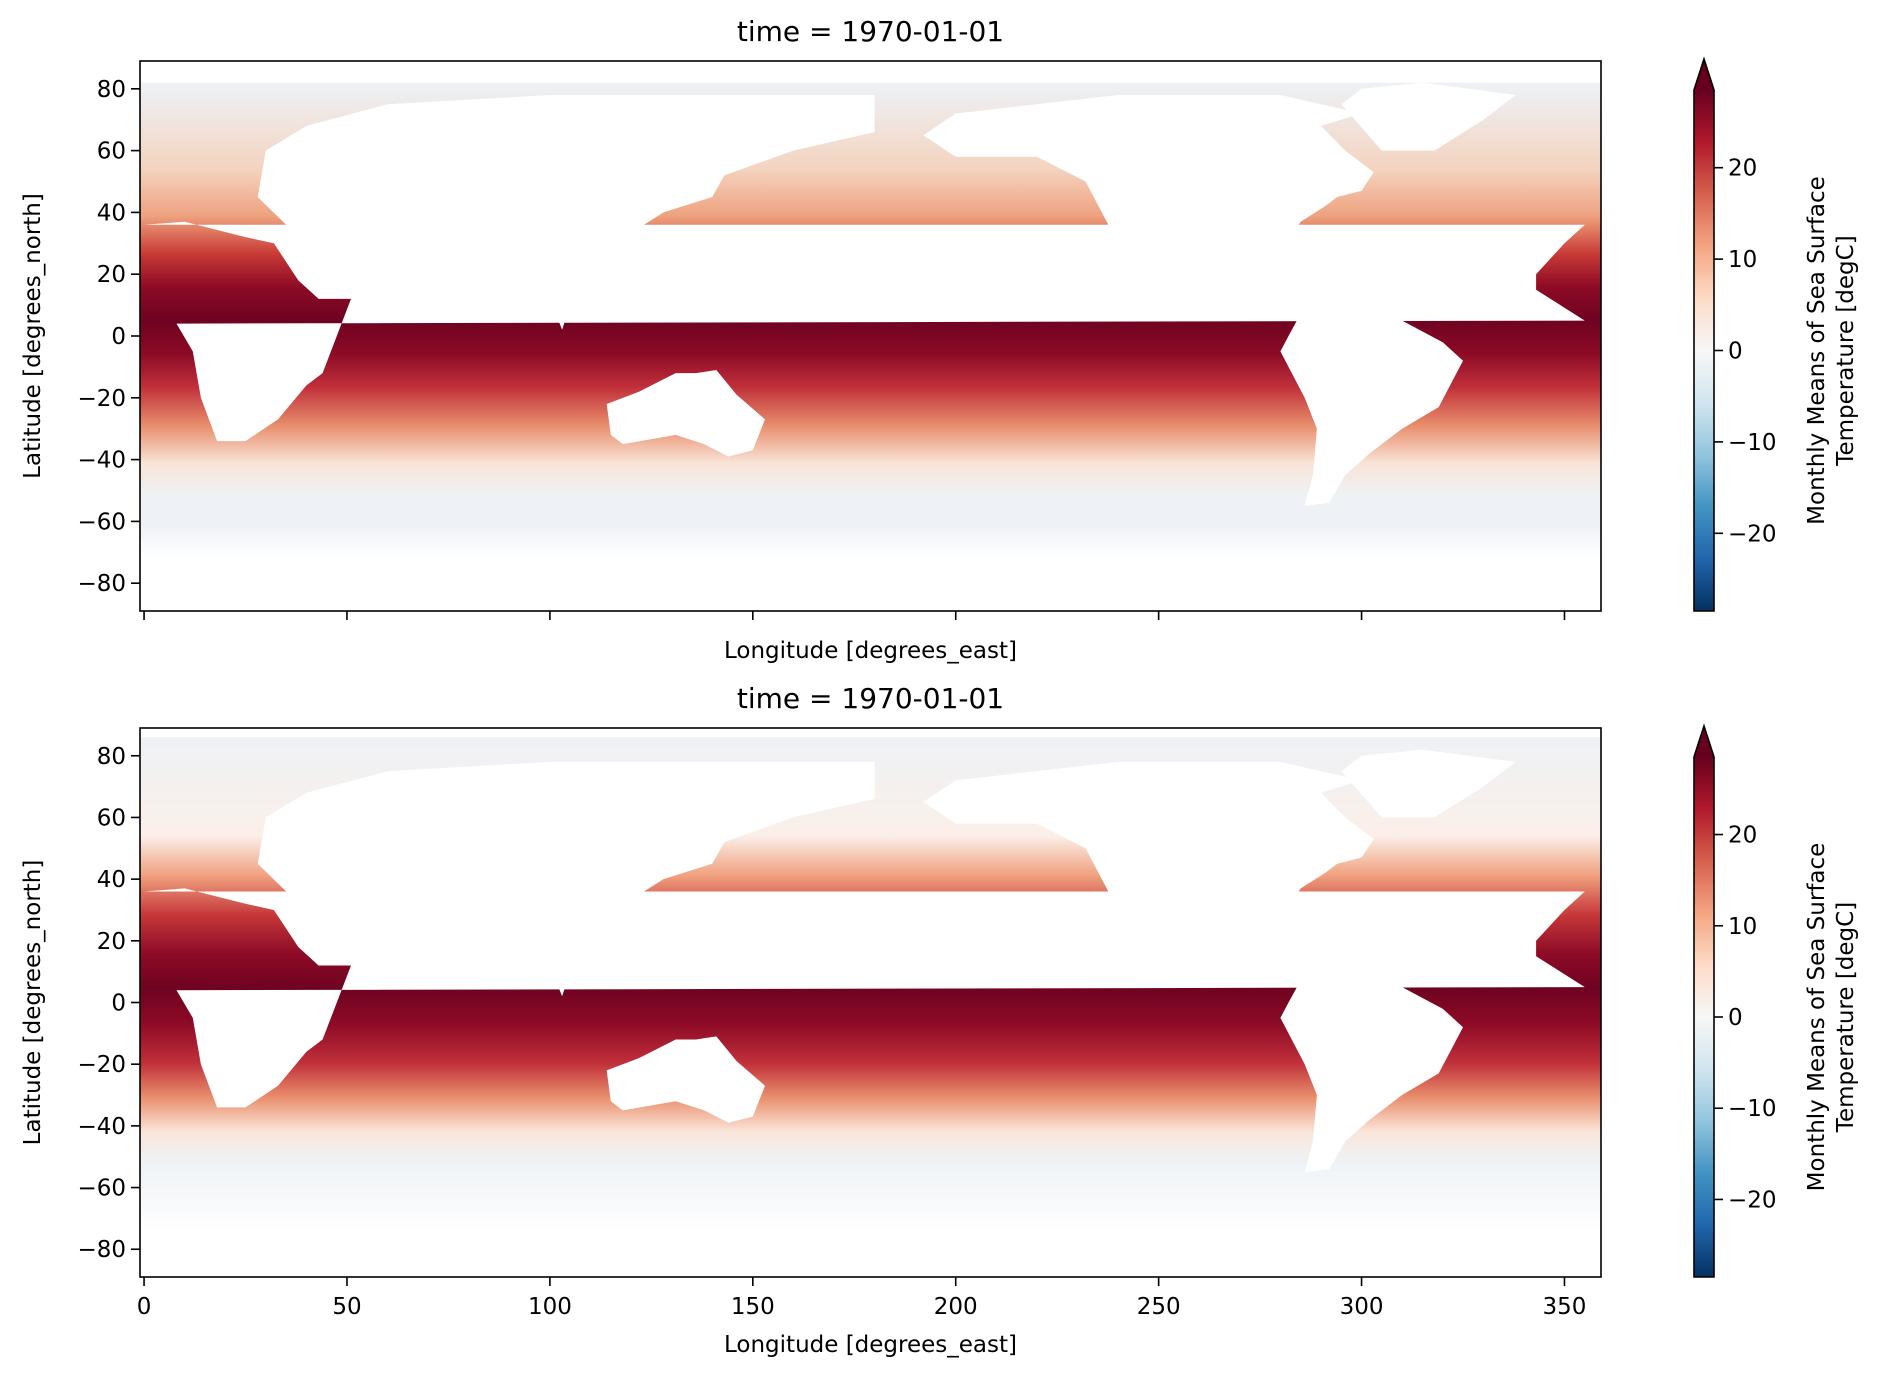  I want to click on x-tick-label: 50, so click(346, 1307).